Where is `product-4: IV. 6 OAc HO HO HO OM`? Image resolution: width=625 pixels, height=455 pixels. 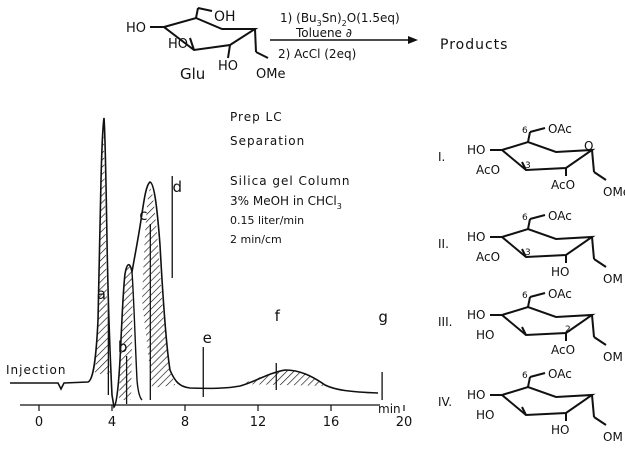
product-4: IV. 6 OAc HO HO HO OM is located at coordinates (530, 405).